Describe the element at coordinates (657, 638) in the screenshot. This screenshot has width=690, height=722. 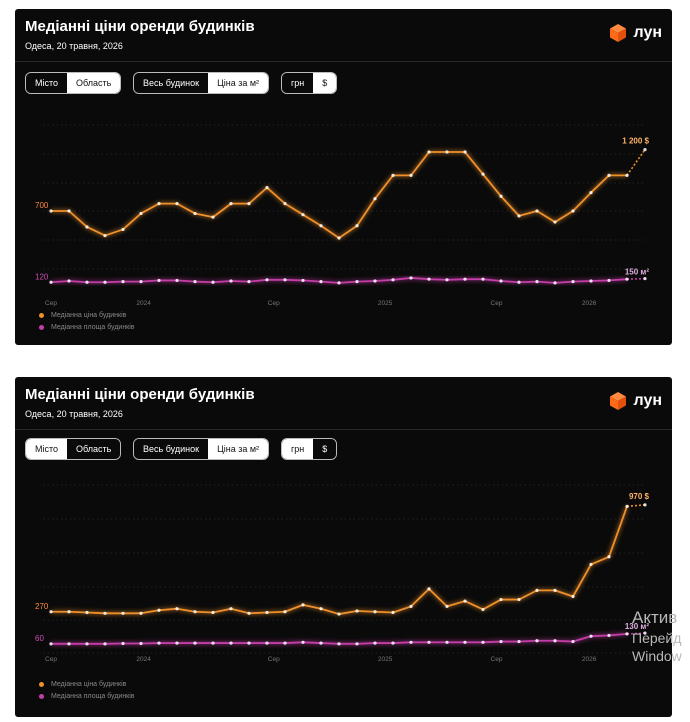
I see `watermark-line: Перейд` at that location.